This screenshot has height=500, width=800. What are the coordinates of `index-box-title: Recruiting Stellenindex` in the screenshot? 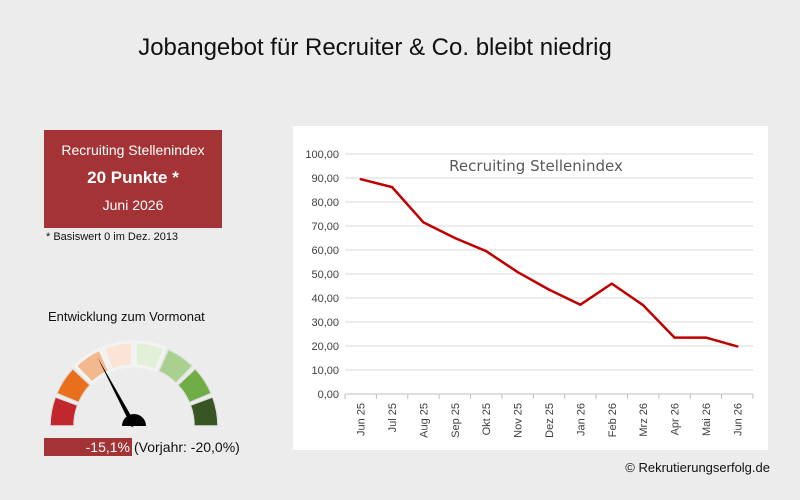 It's located at (133, 150).